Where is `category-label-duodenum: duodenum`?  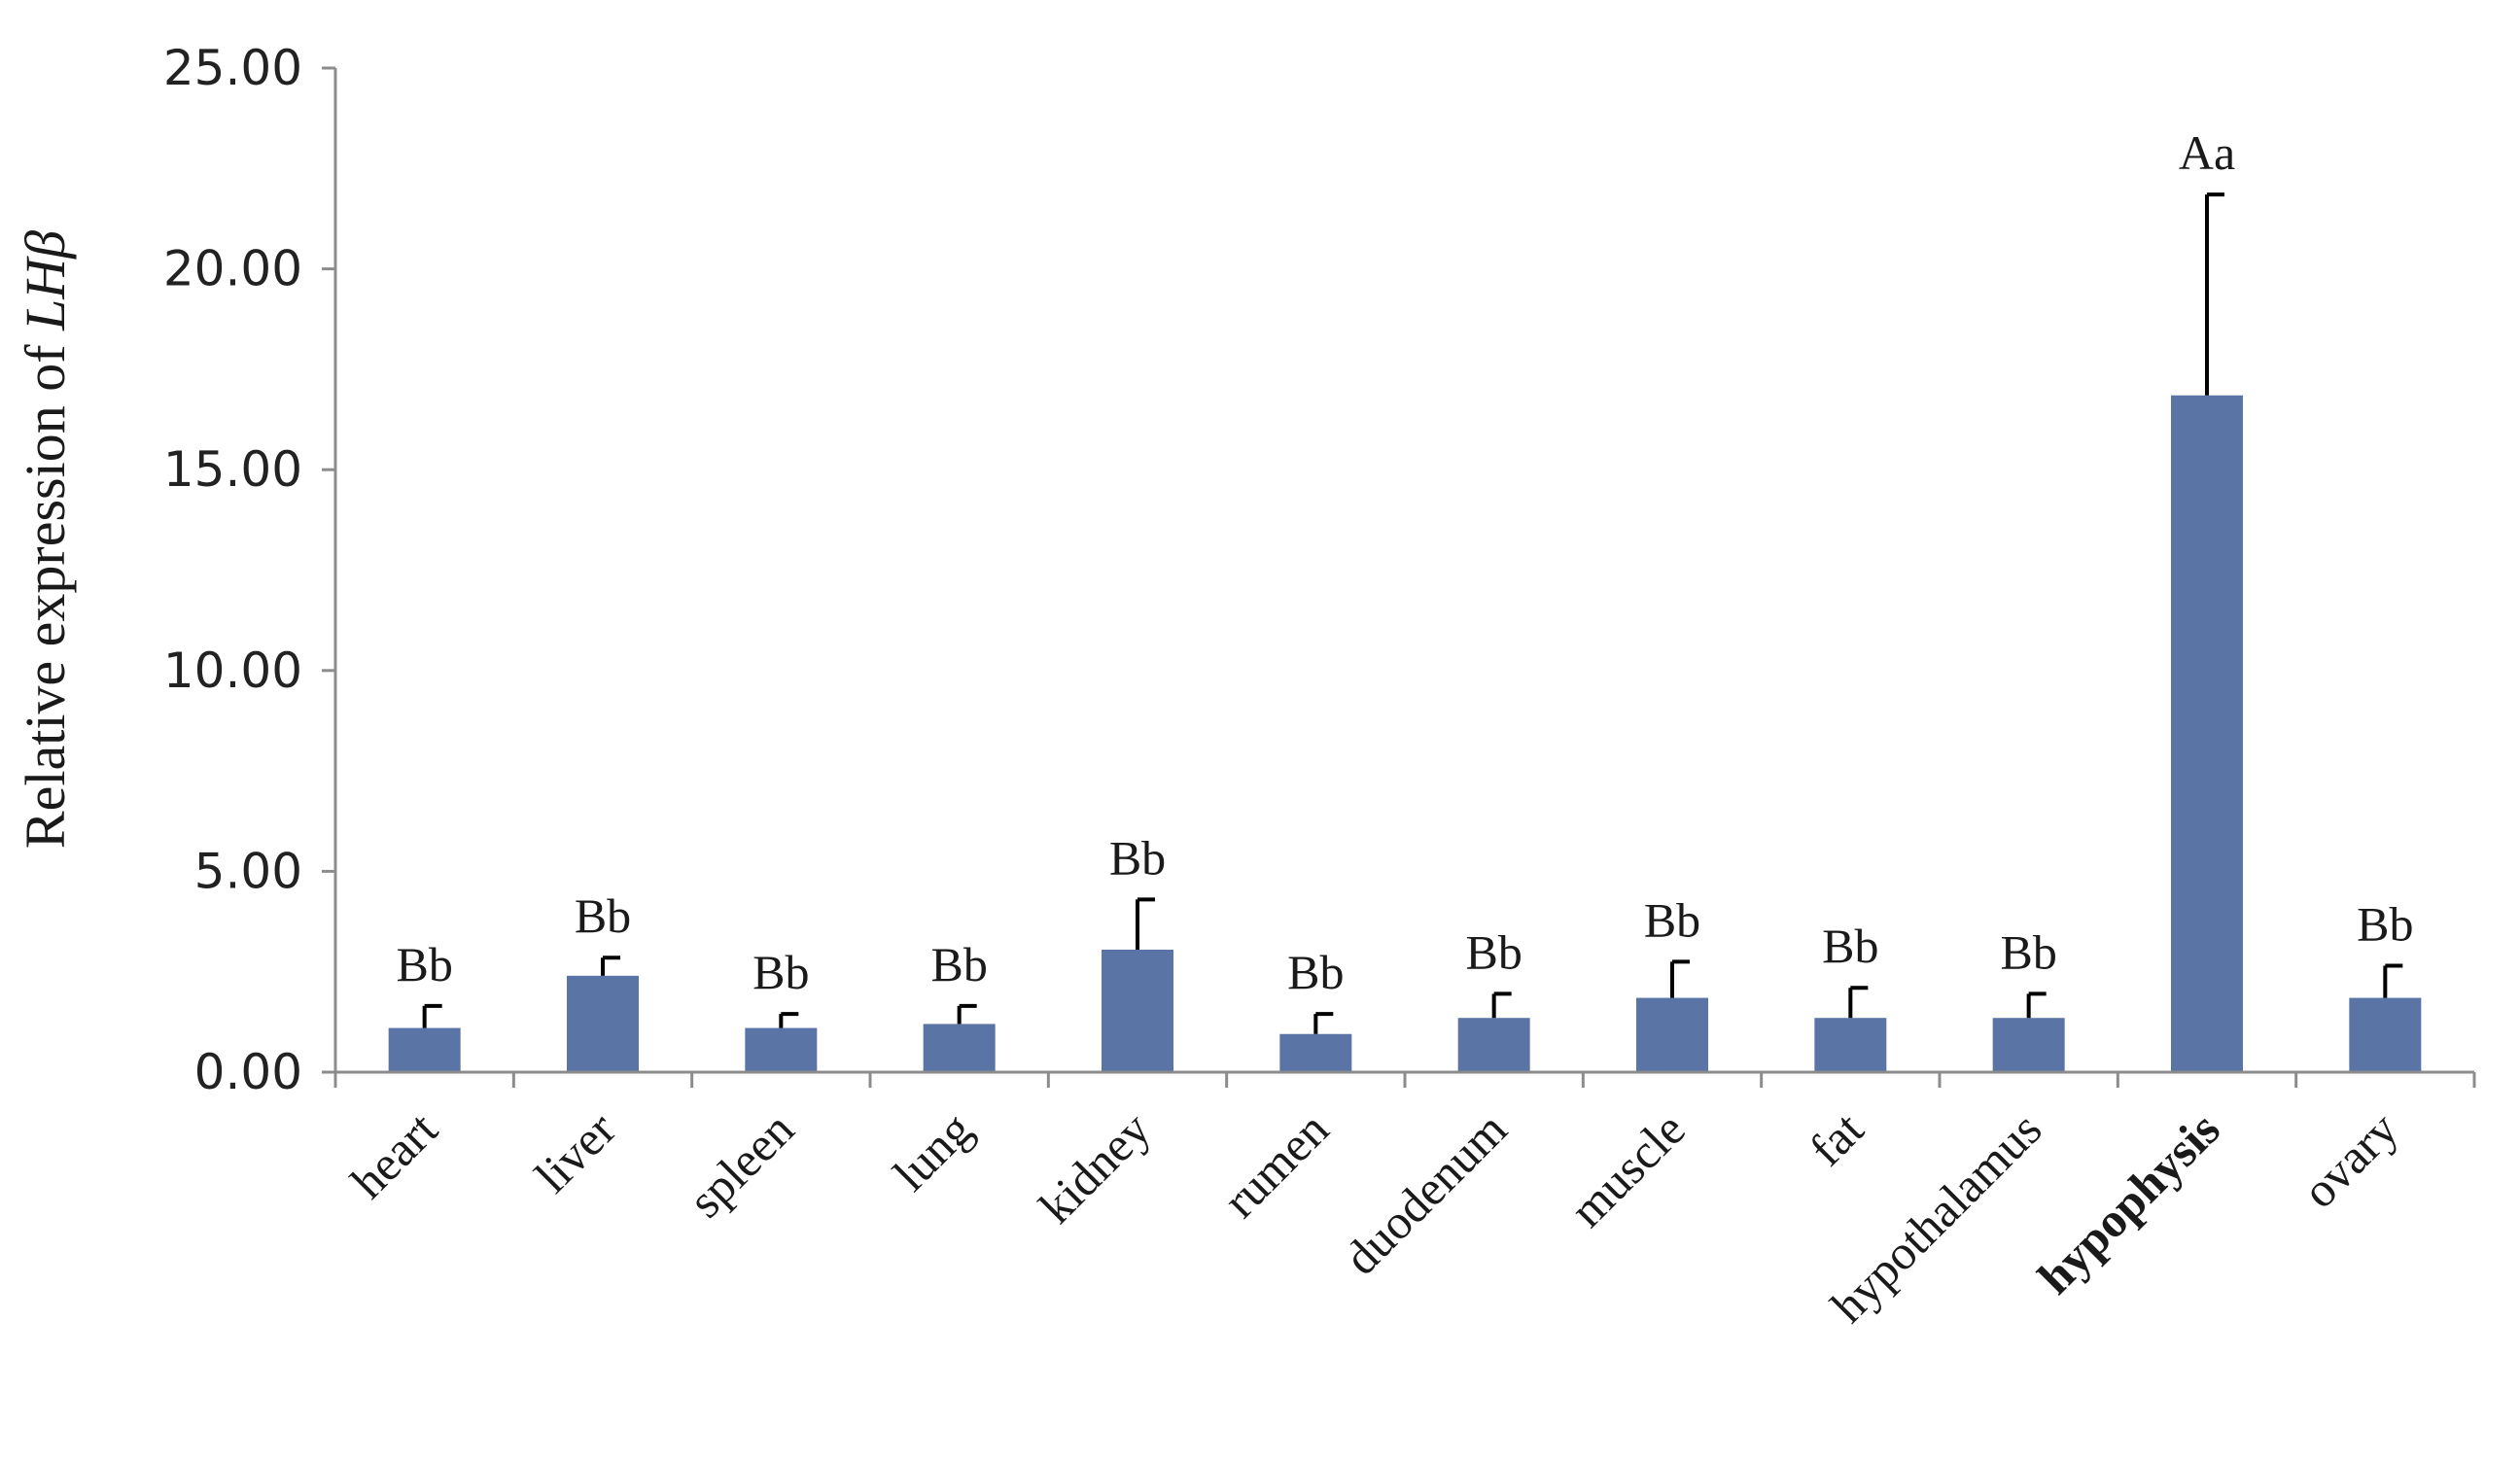
category-label-duodenum: duodenum is located at coordinates (1426, 1193).